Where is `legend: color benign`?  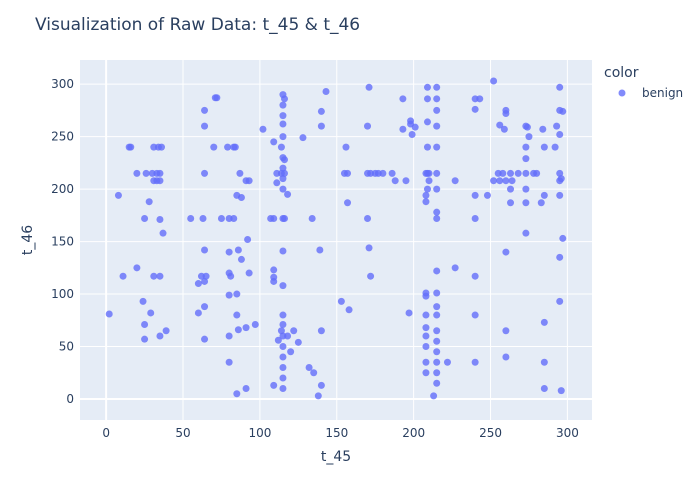
legend: color benign is located at coordinates (643, 82).